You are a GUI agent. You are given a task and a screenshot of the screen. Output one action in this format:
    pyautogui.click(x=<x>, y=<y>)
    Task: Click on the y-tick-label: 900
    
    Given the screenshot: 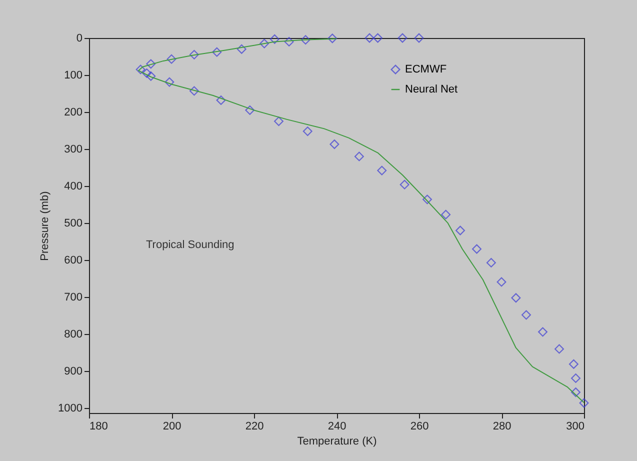 What is the action you would take?
    pyautogui.click(x=73, y=372)
    